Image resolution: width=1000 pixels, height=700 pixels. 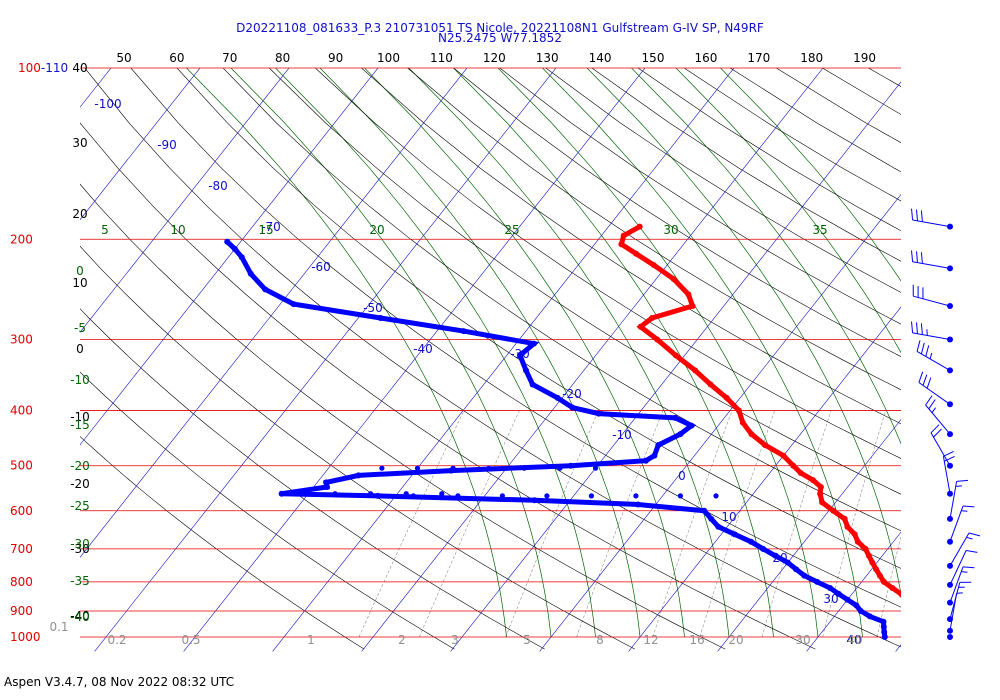 I want to click on isotherm-label: 40, so click(x=853, y=640).